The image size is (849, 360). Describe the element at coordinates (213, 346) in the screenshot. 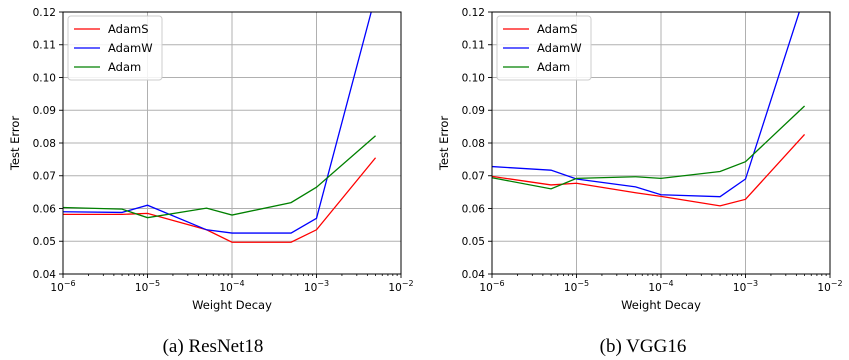

I see `figure-caption: (a) ResNet18` at that location.